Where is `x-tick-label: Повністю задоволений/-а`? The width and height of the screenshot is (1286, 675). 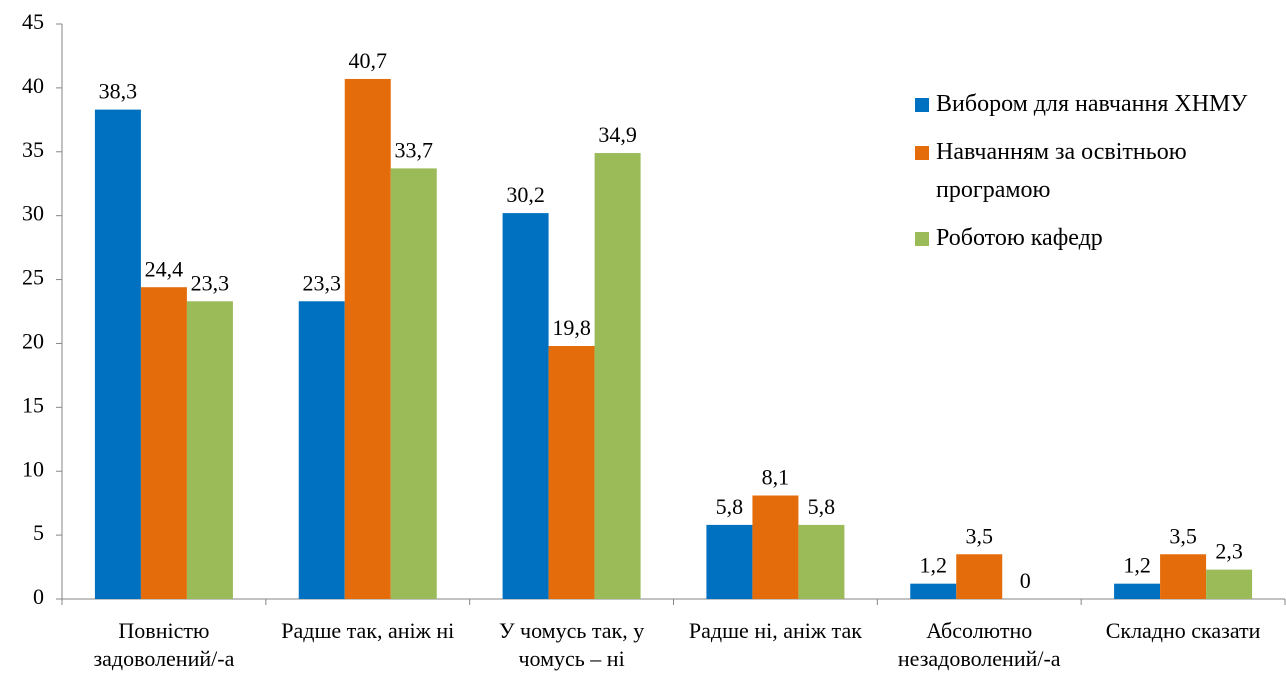 x-tick-label: Повністю задоволений/-а is located at coordinates (163, 644).